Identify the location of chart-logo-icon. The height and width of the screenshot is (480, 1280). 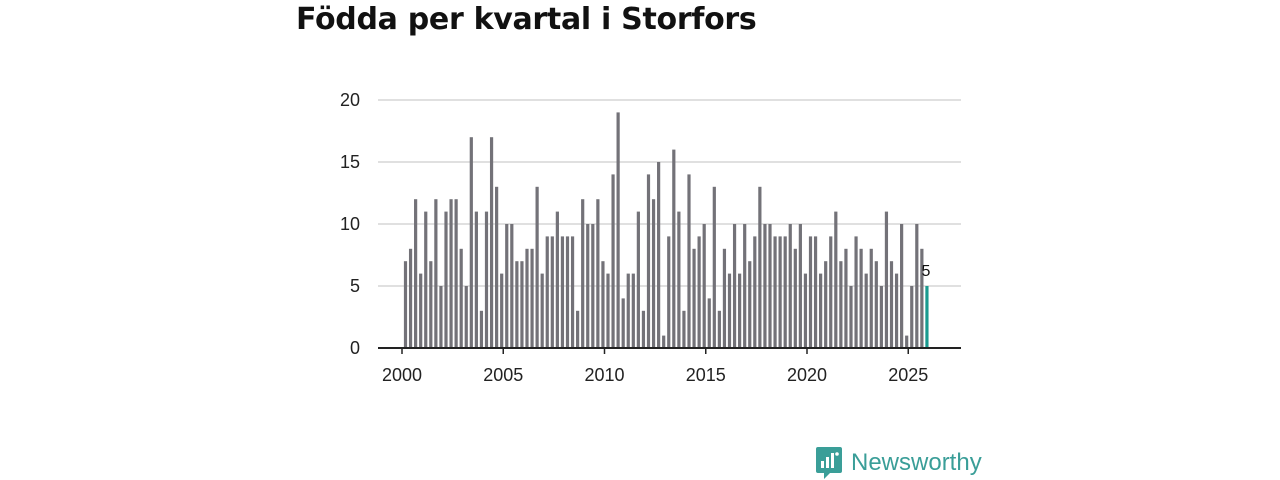
(829, 463).